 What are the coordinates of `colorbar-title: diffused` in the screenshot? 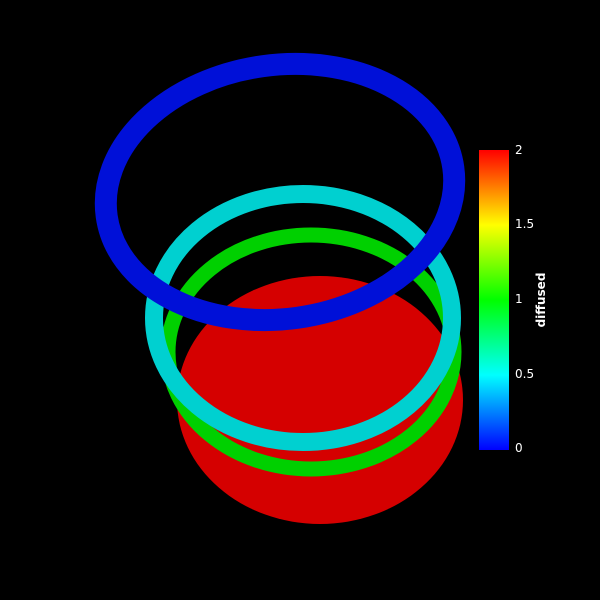 It's located at (541, 300).